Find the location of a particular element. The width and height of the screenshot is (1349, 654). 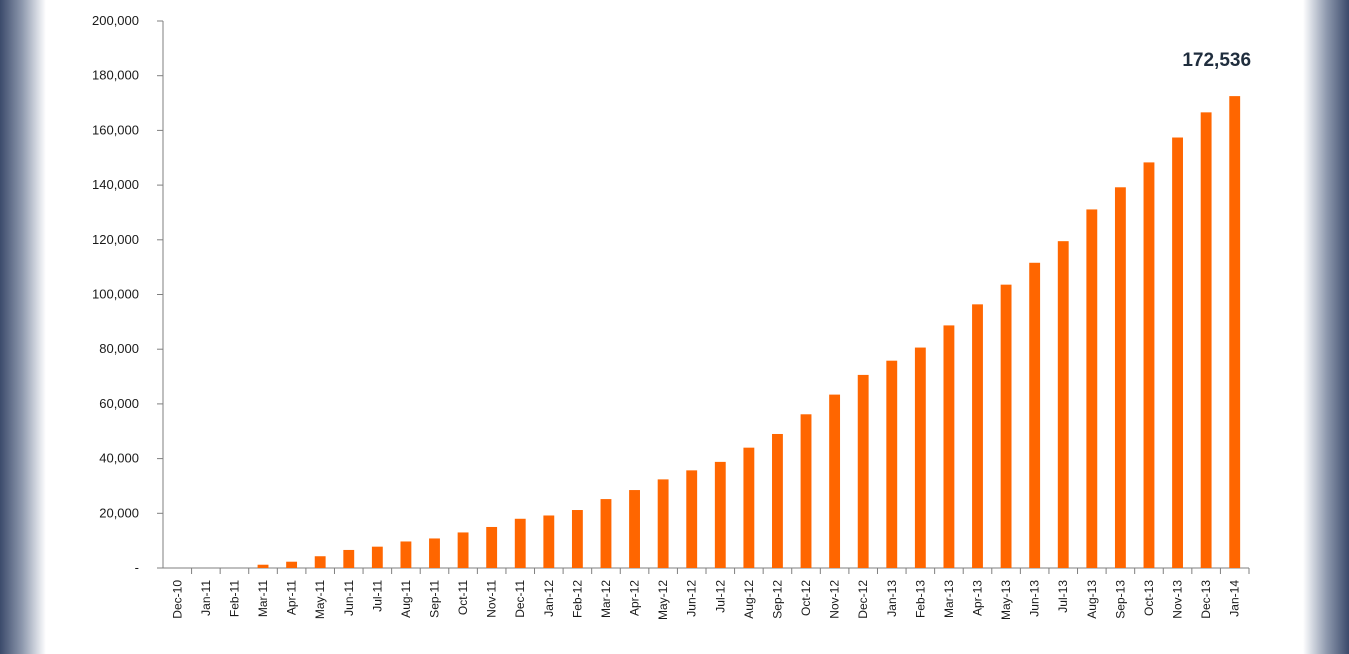

x-tick-label: Jul-11 is located at coordinates (377, 596).